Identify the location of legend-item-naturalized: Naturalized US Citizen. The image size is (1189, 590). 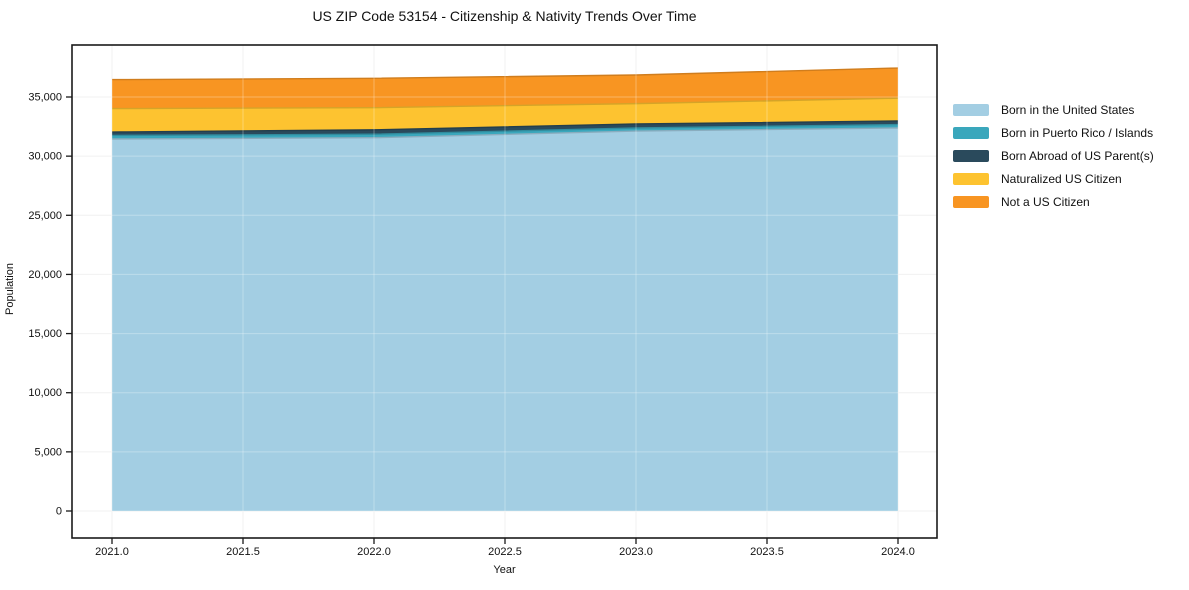
(1053, 178).